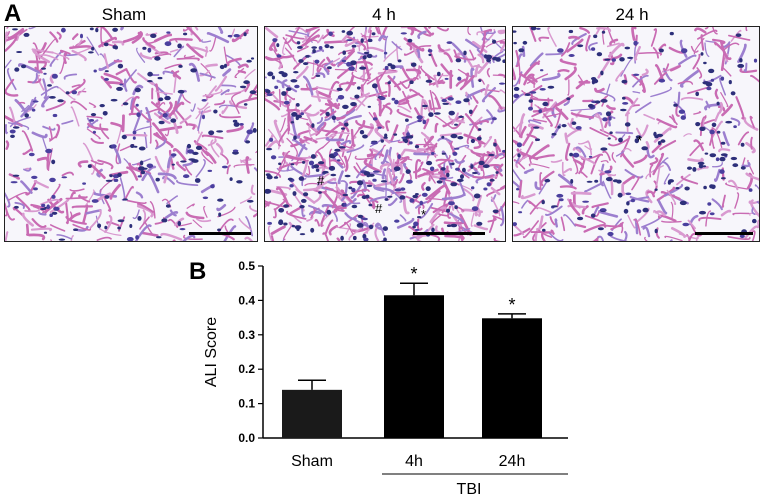 This screenshot has width=771, height=499. Describe the element at coordinates (469, 489) in the screenshot. I see `group-label: TBI` at that location.